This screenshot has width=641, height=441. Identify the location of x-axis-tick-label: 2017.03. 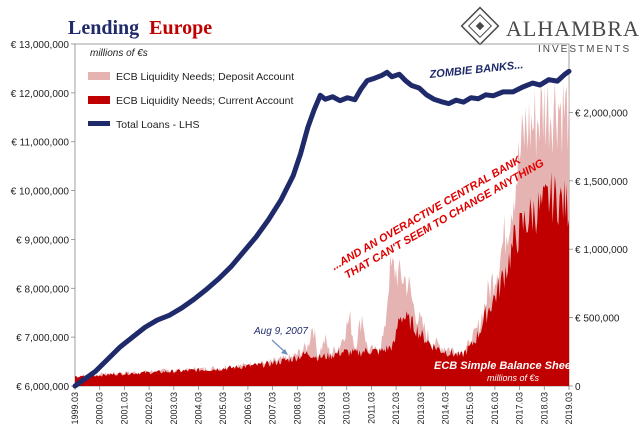
(520, 408).